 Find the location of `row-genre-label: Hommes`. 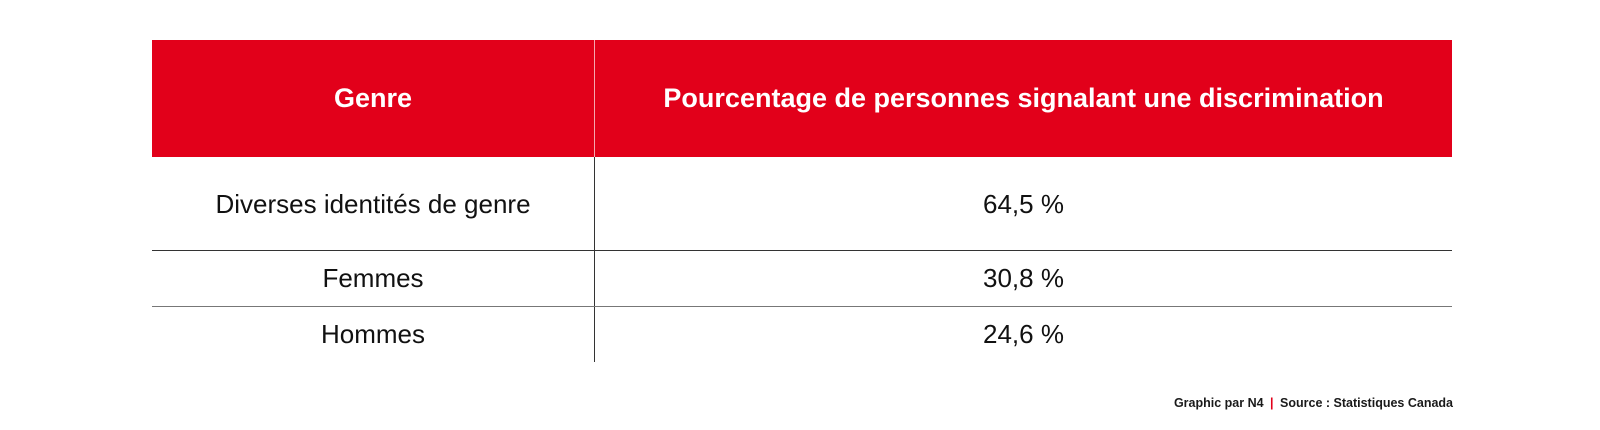

row-genre-label: Hommes is located at coordinates (373, 334).